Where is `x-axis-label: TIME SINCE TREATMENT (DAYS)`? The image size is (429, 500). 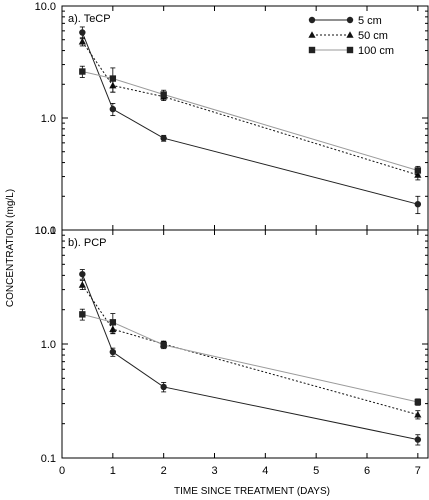
x-axis-label: TIME SINCE TREATMENT (DAYS) is located at coordinates (252, 491).